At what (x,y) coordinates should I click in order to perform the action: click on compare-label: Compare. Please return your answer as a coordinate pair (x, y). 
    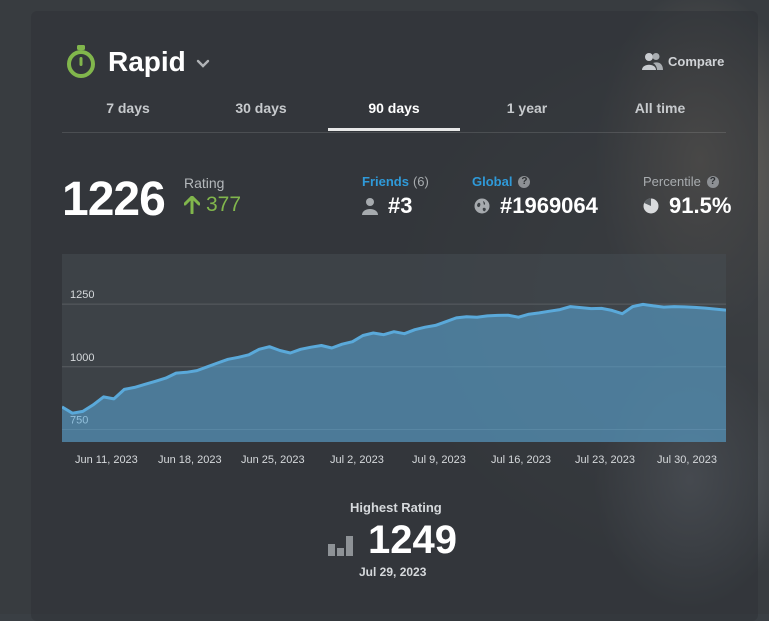
    Looking at the image, I should click on (696, 61).